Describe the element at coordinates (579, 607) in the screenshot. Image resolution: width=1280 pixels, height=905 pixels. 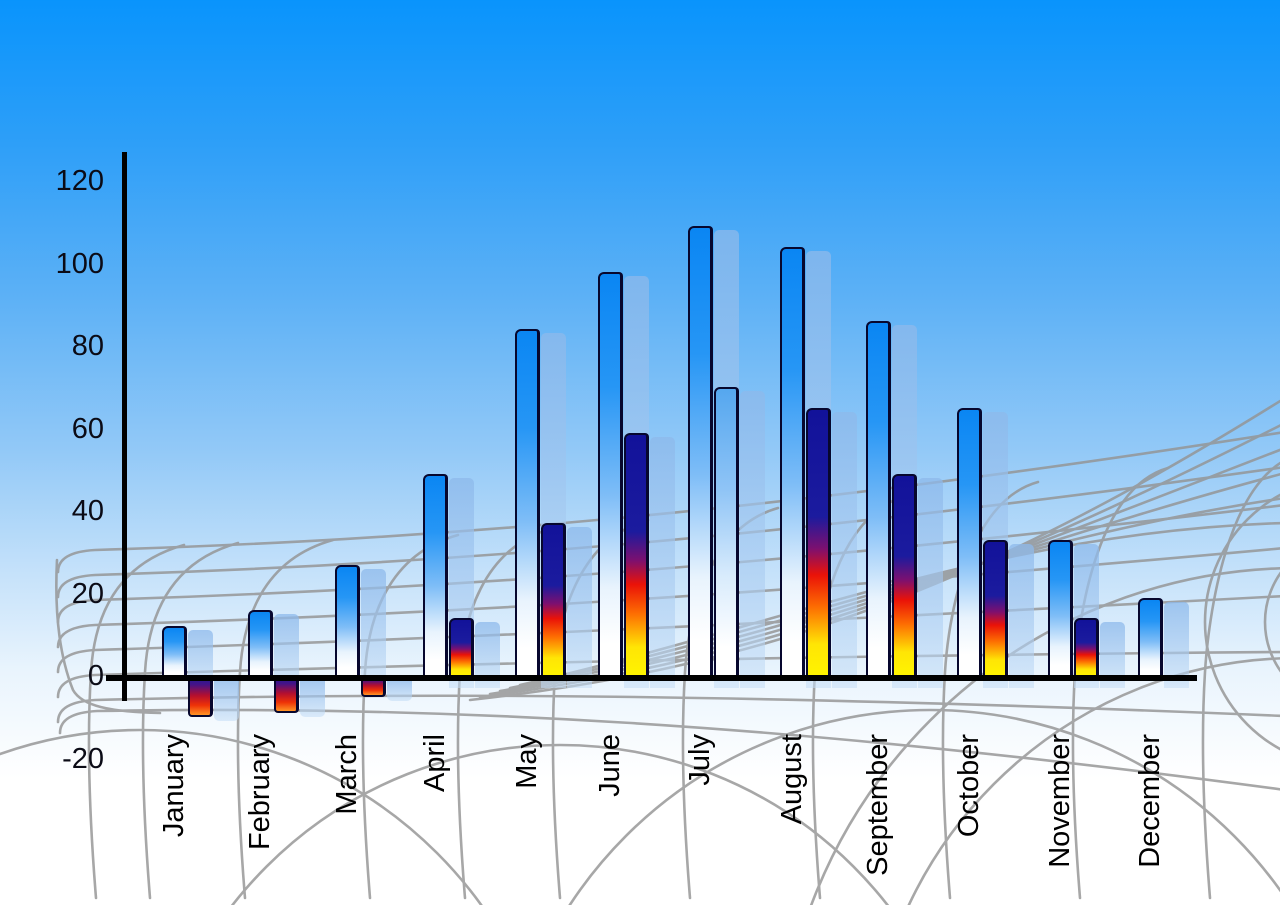
I see `bar-shadow-secondary-may` at that location.